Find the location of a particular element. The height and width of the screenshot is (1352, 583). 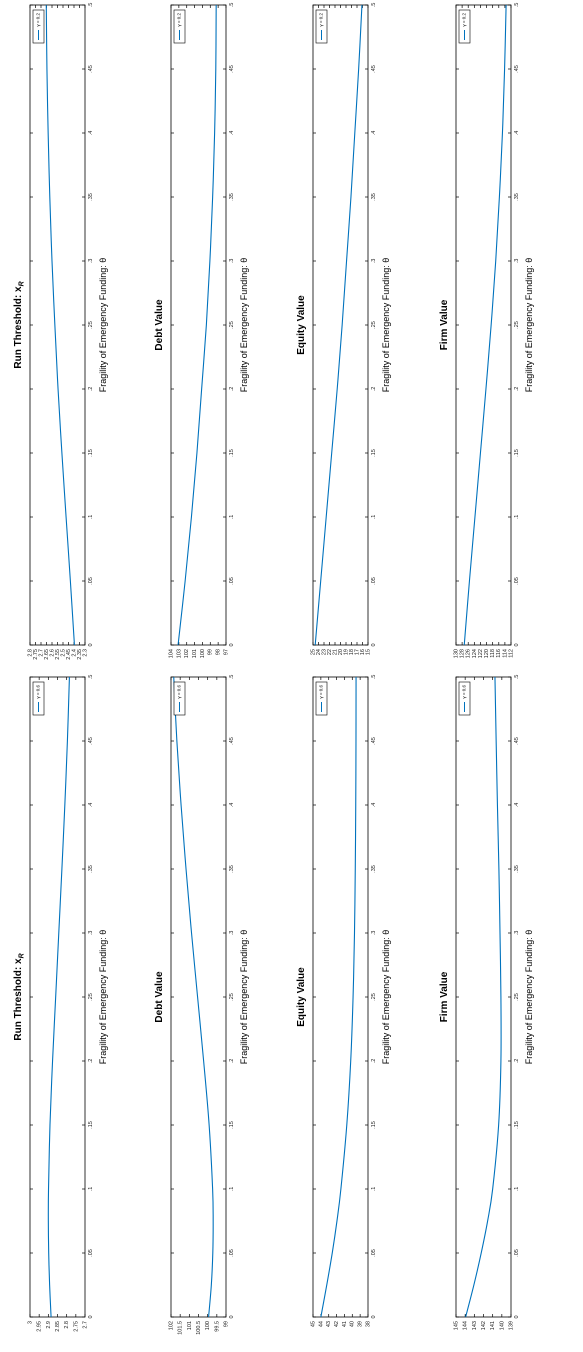

y-tick-label: 2.65 is located at coordinates (47, 654).